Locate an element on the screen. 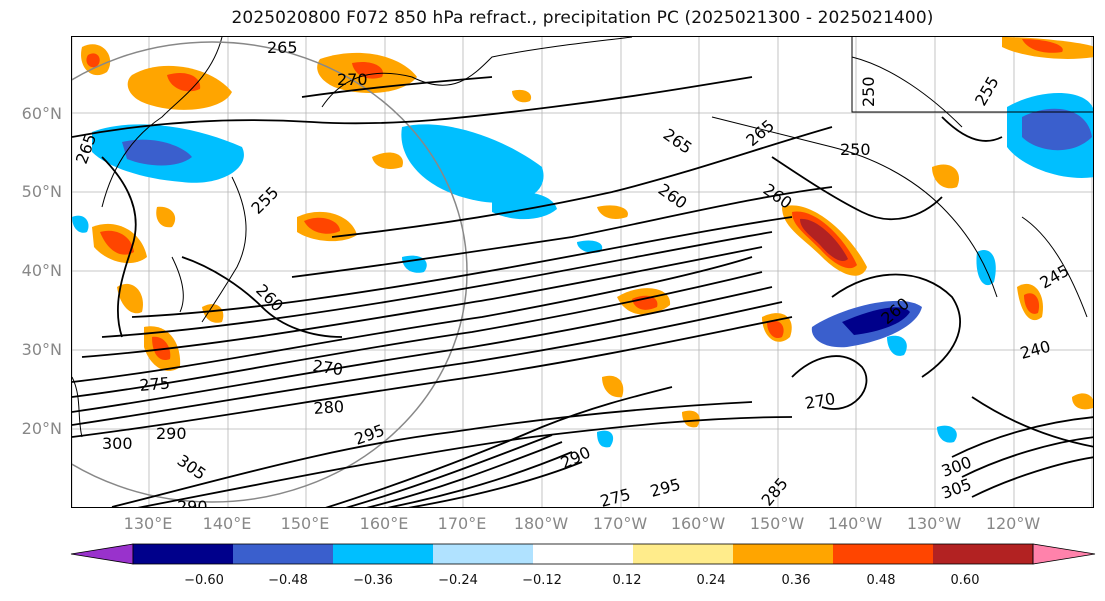 This screenshot has width=1105, height=601. colorbar-tick: −0.48 is located at coordinates (288, 580).